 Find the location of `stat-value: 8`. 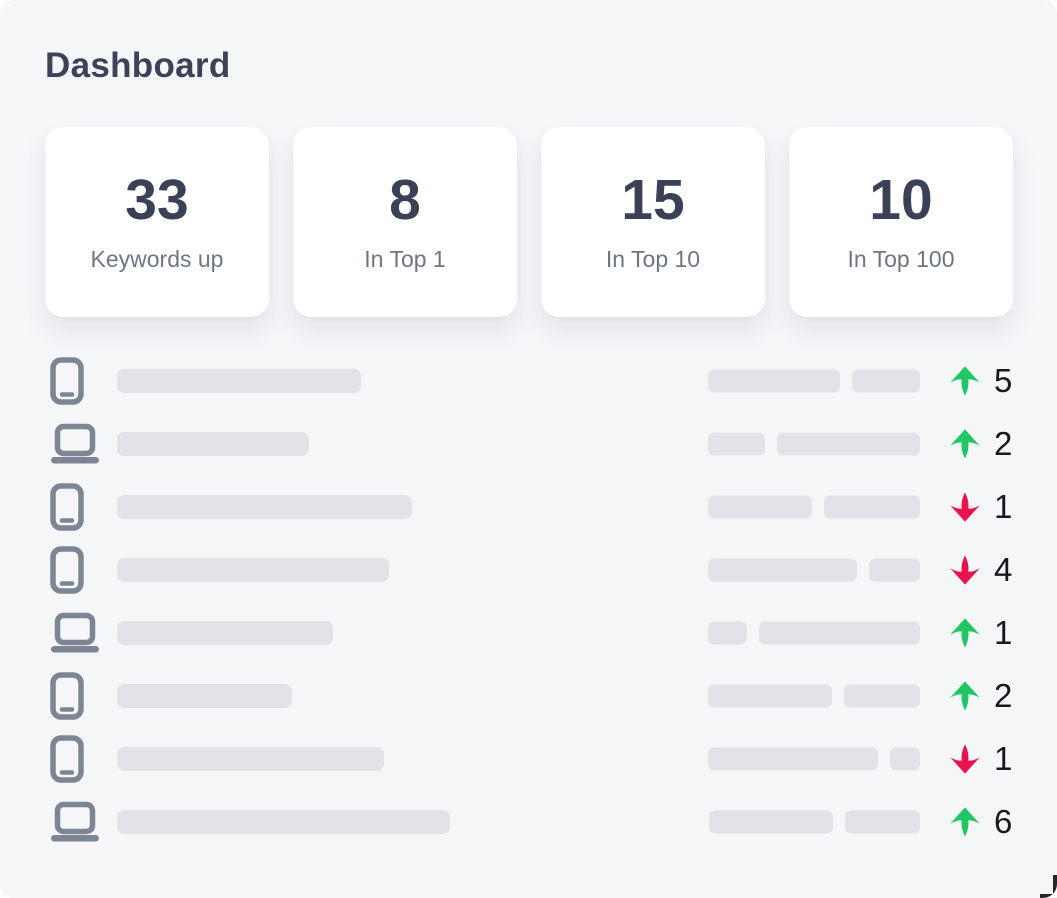

stat-value: 8 is located at coordinates (405, 199).